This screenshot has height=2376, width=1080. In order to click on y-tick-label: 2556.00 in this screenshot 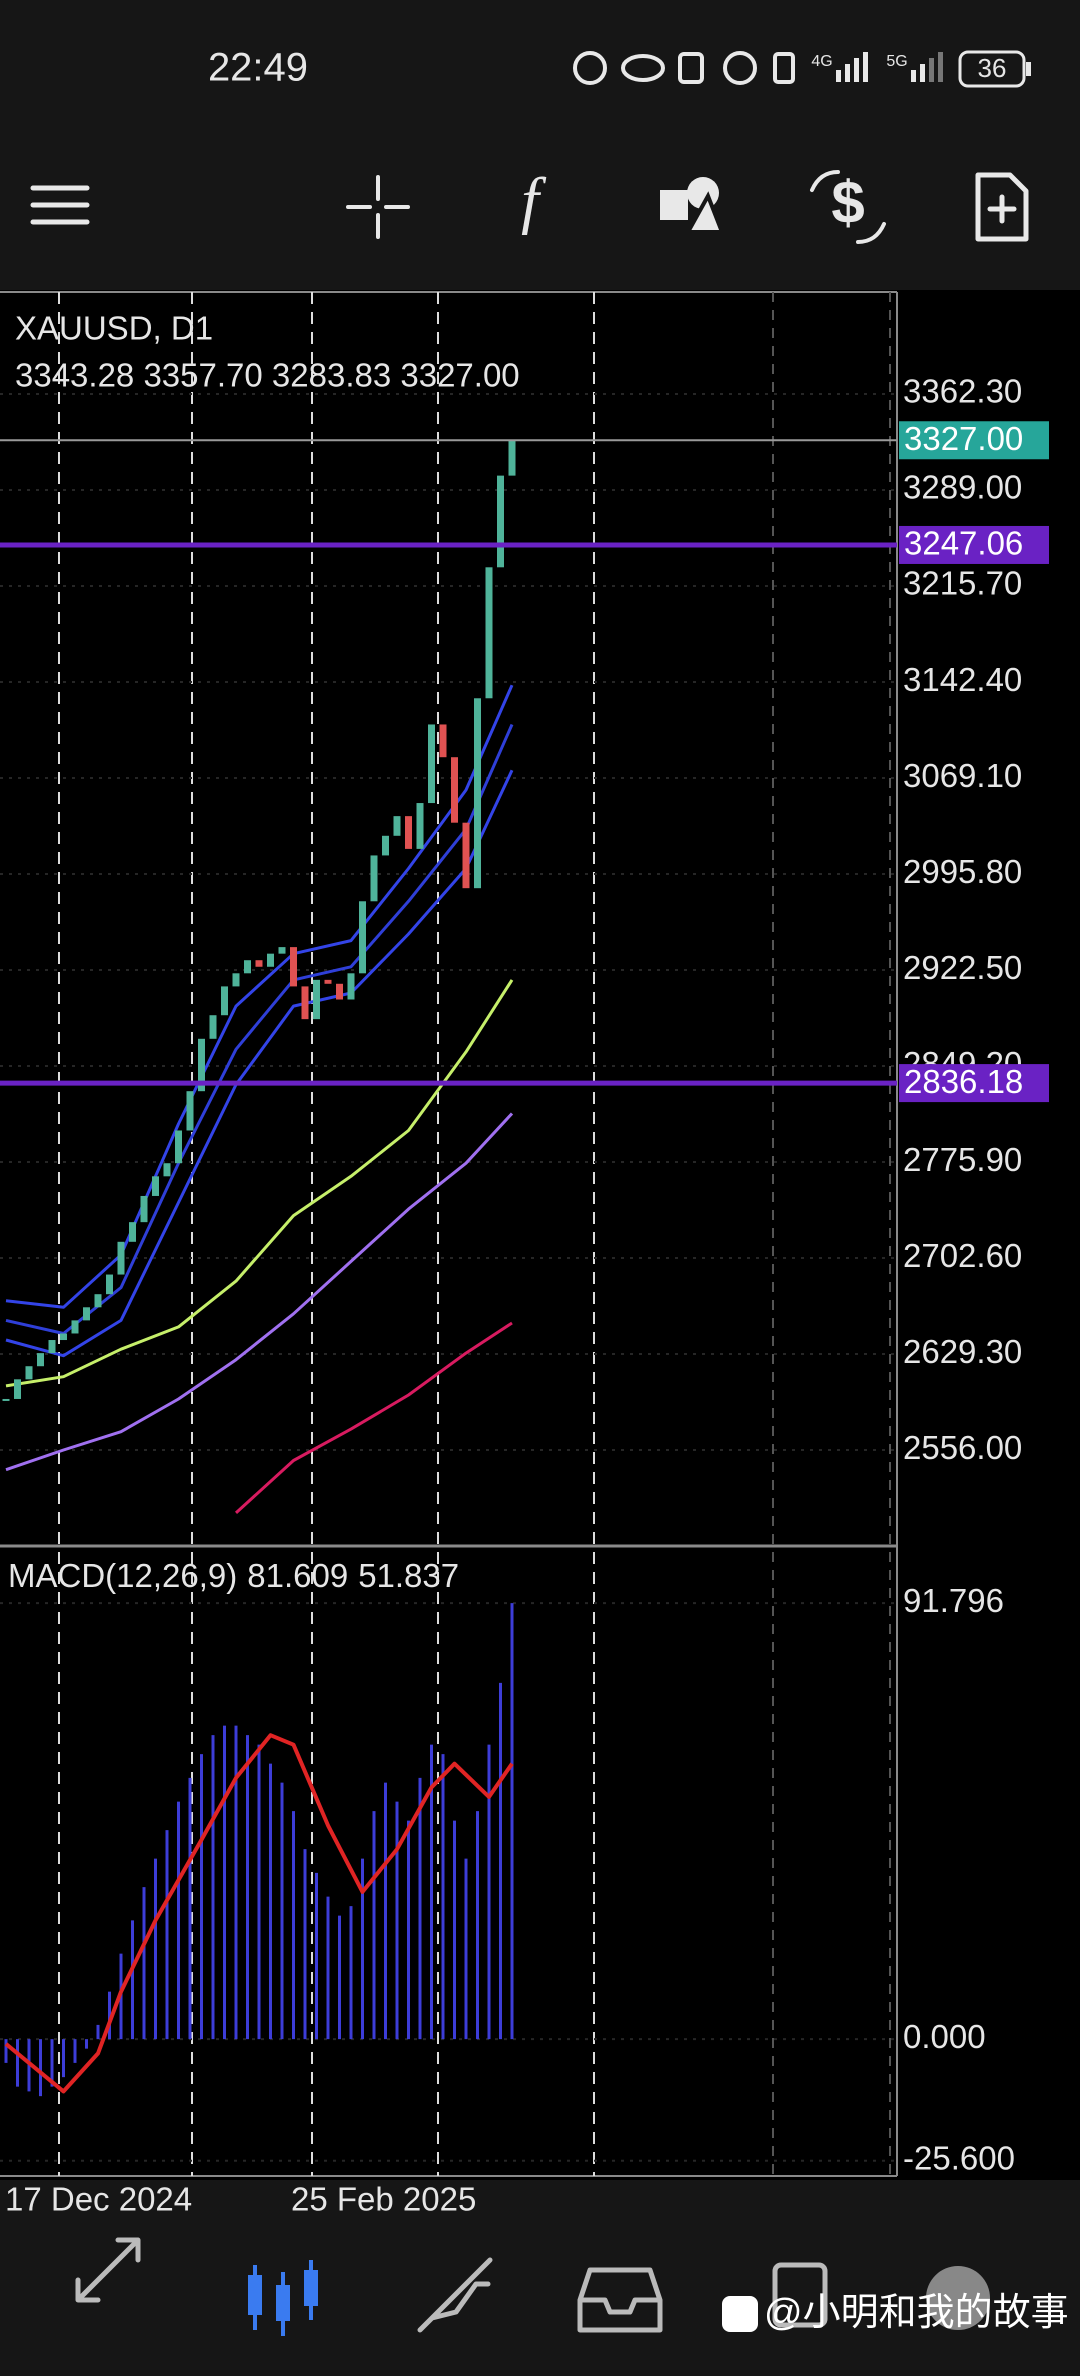, I will do `click(962, 1447)`.